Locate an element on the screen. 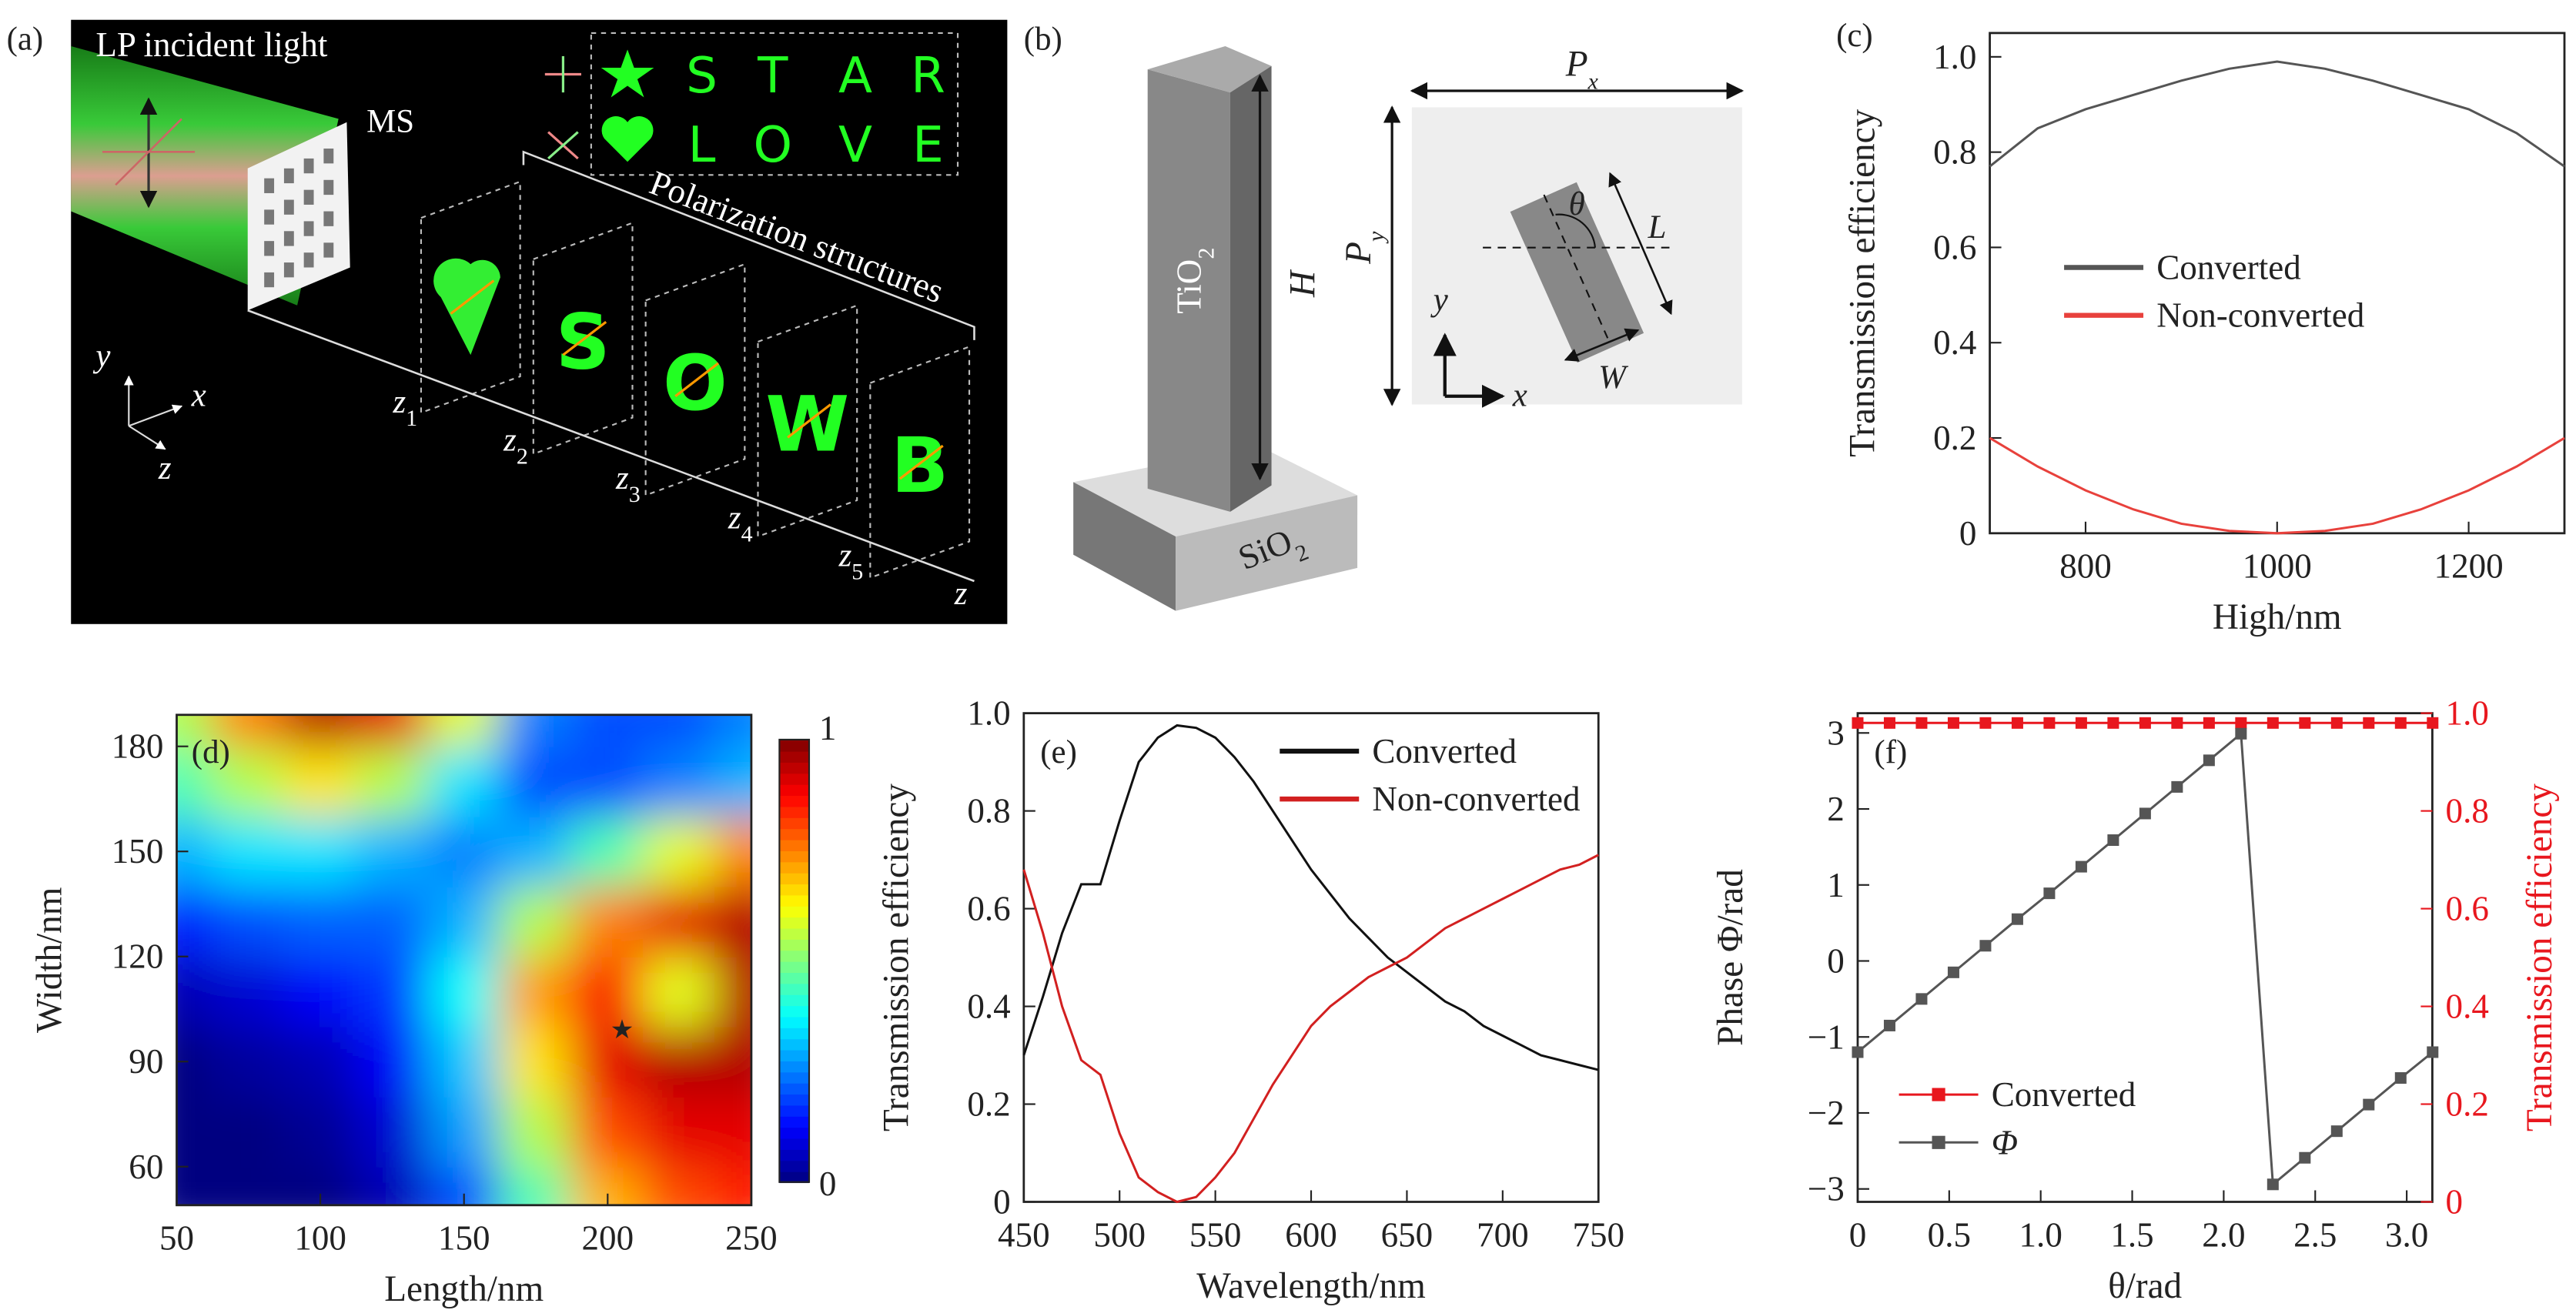 This screenshot has width=2576, height=1310. nanobrick is located at coordinates (1577, 272).